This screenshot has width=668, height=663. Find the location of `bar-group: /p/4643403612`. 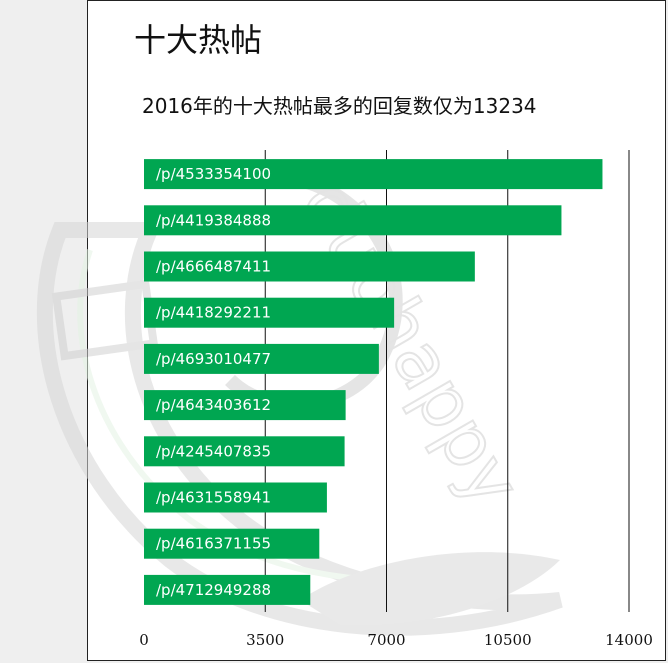

bar-group: /p/4643403612 is located at coordinates (245, 405).